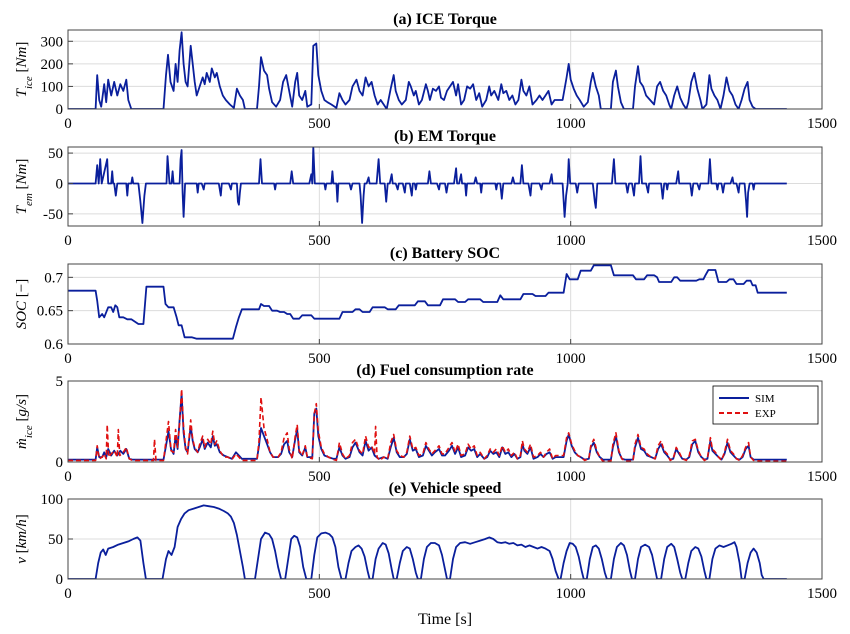  I want to click on y-axis-label: Tem [Nm], so click(24, 187).